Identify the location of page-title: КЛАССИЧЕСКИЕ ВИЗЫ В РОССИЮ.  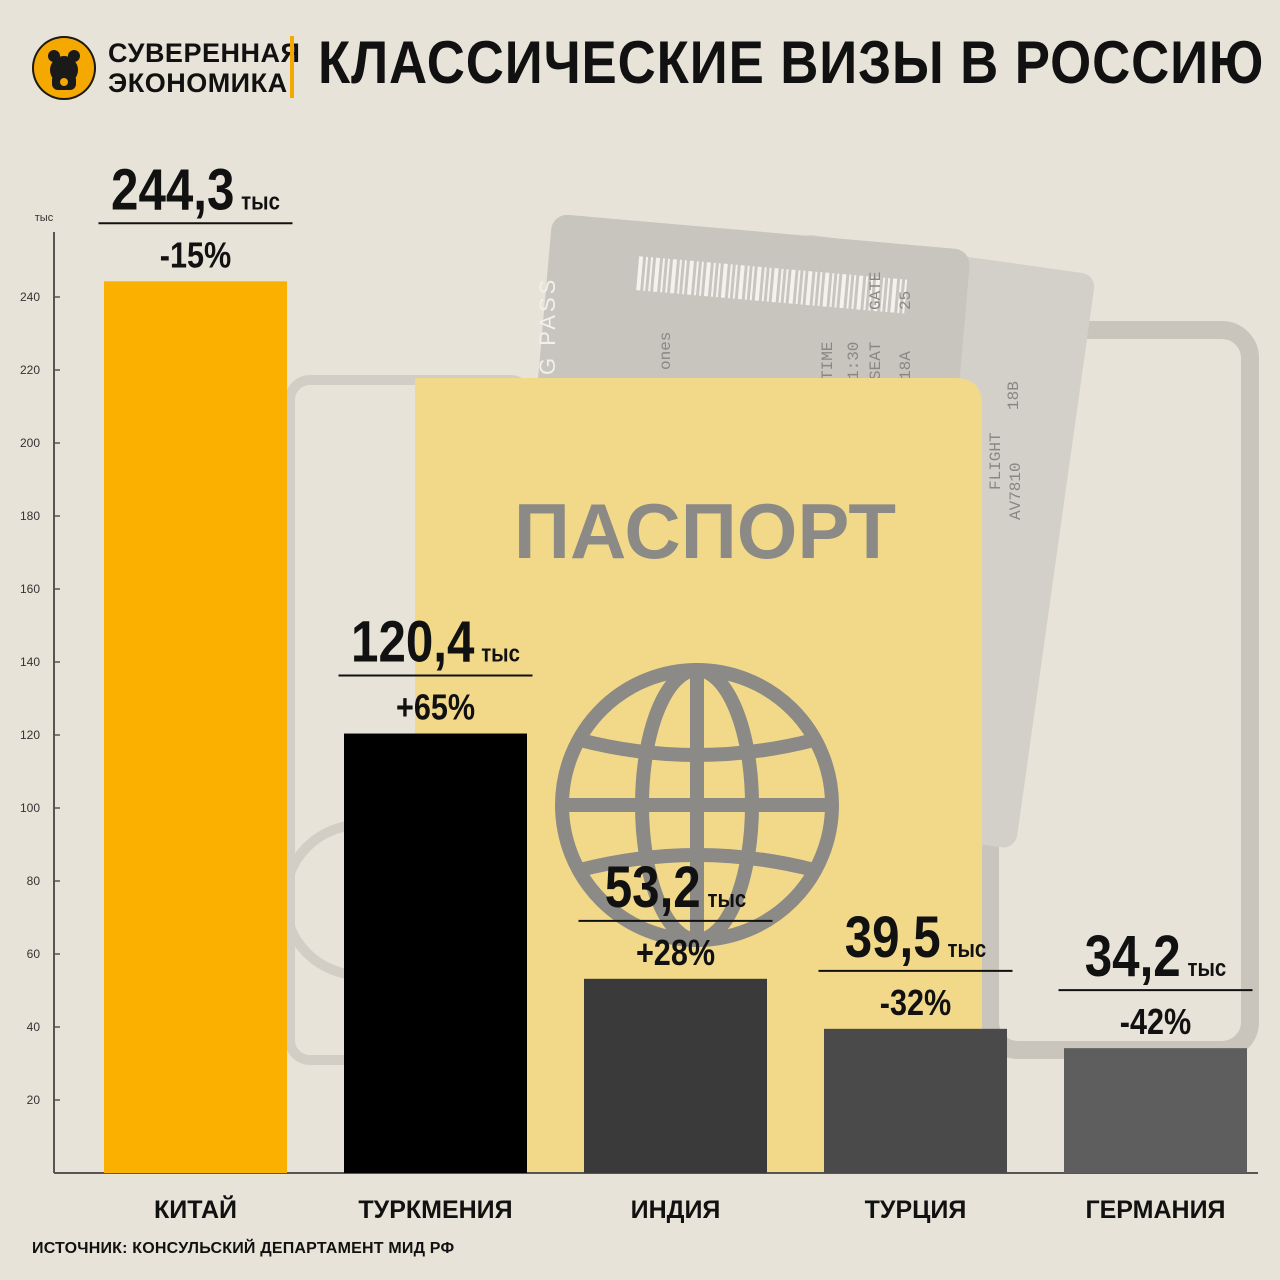
(791, 62).